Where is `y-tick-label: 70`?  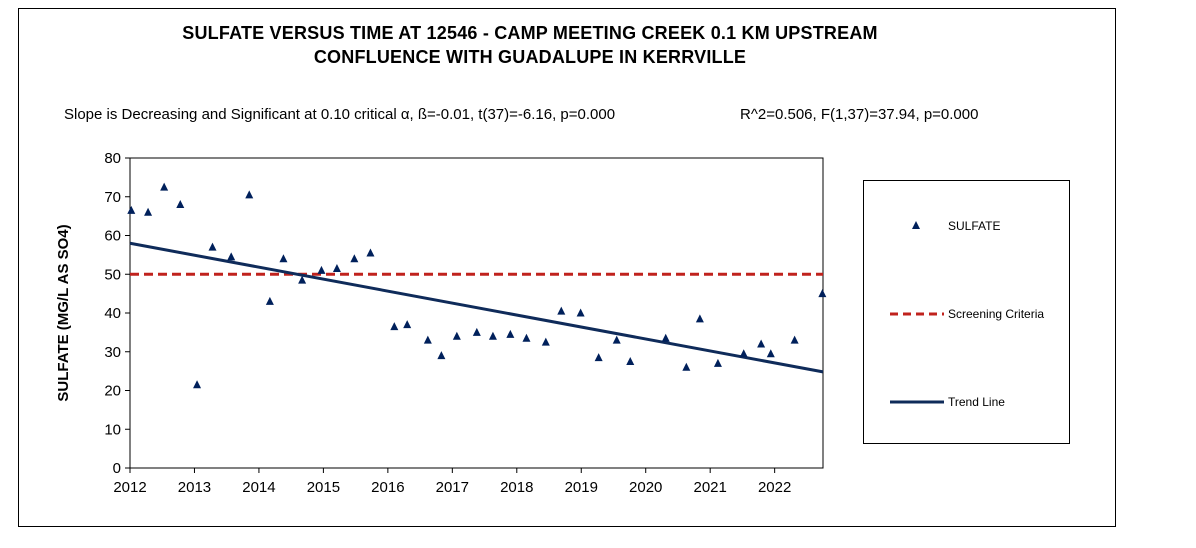 y-tick-label: 70 is located at coordinates (112, 197).